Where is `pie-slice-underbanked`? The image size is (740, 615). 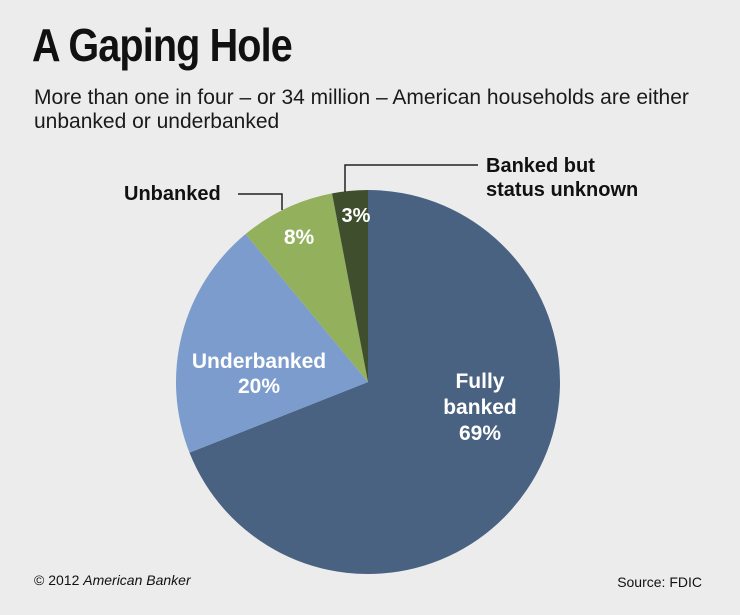 pie-slice-underbanked is located at coordinates (271, 343).